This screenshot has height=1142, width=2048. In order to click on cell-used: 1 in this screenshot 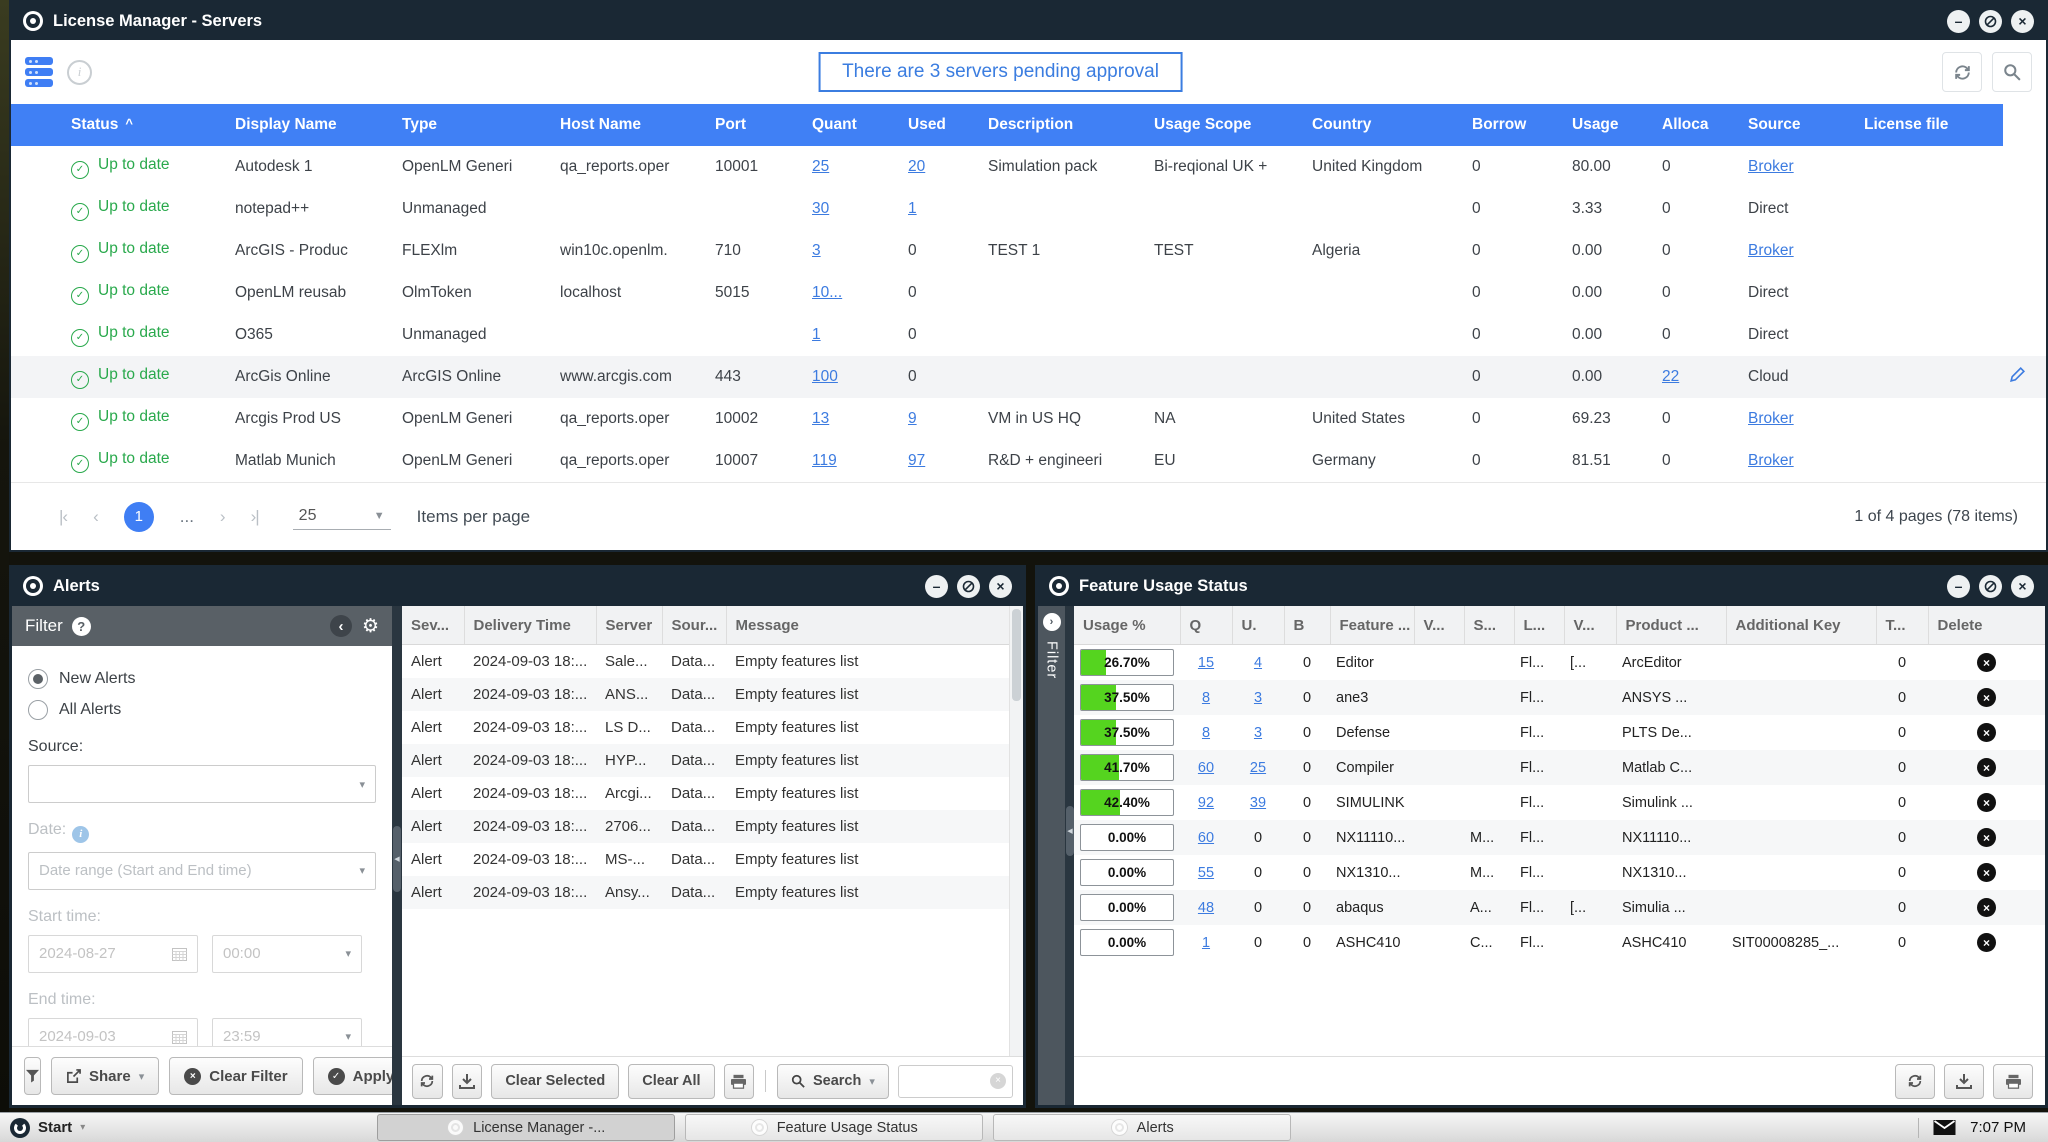, I will do `click(942, 209)`.